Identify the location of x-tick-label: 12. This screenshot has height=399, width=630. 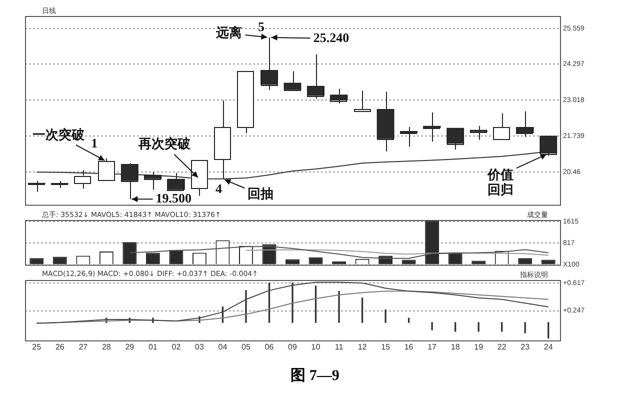
(363, 347).